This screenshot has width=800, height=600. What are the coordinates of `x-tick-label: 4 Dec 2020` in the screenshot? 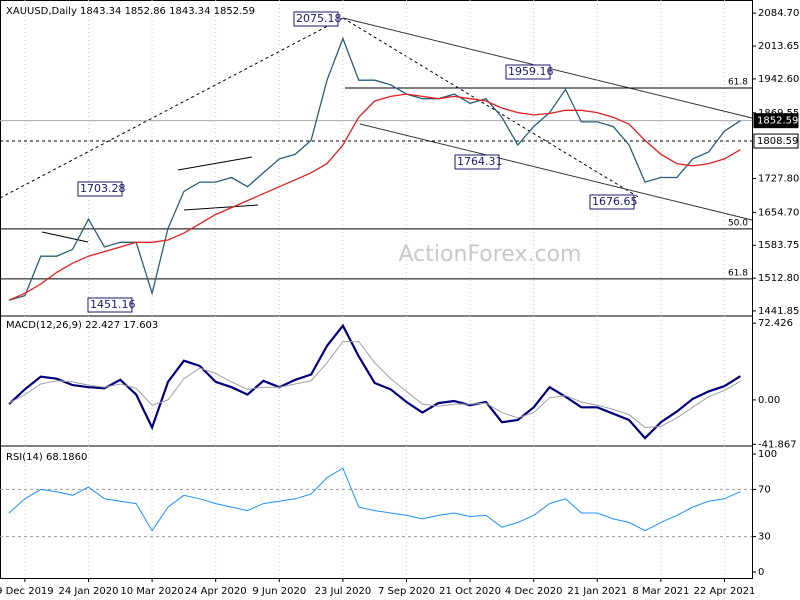 It's located at (534, 591).